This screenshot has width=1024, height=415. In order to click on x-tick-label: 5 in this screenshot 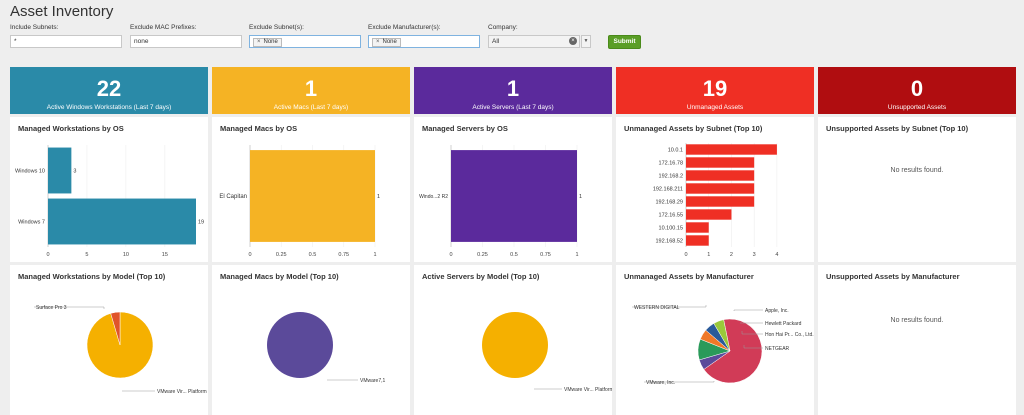, I will do `click(86, 255)`.